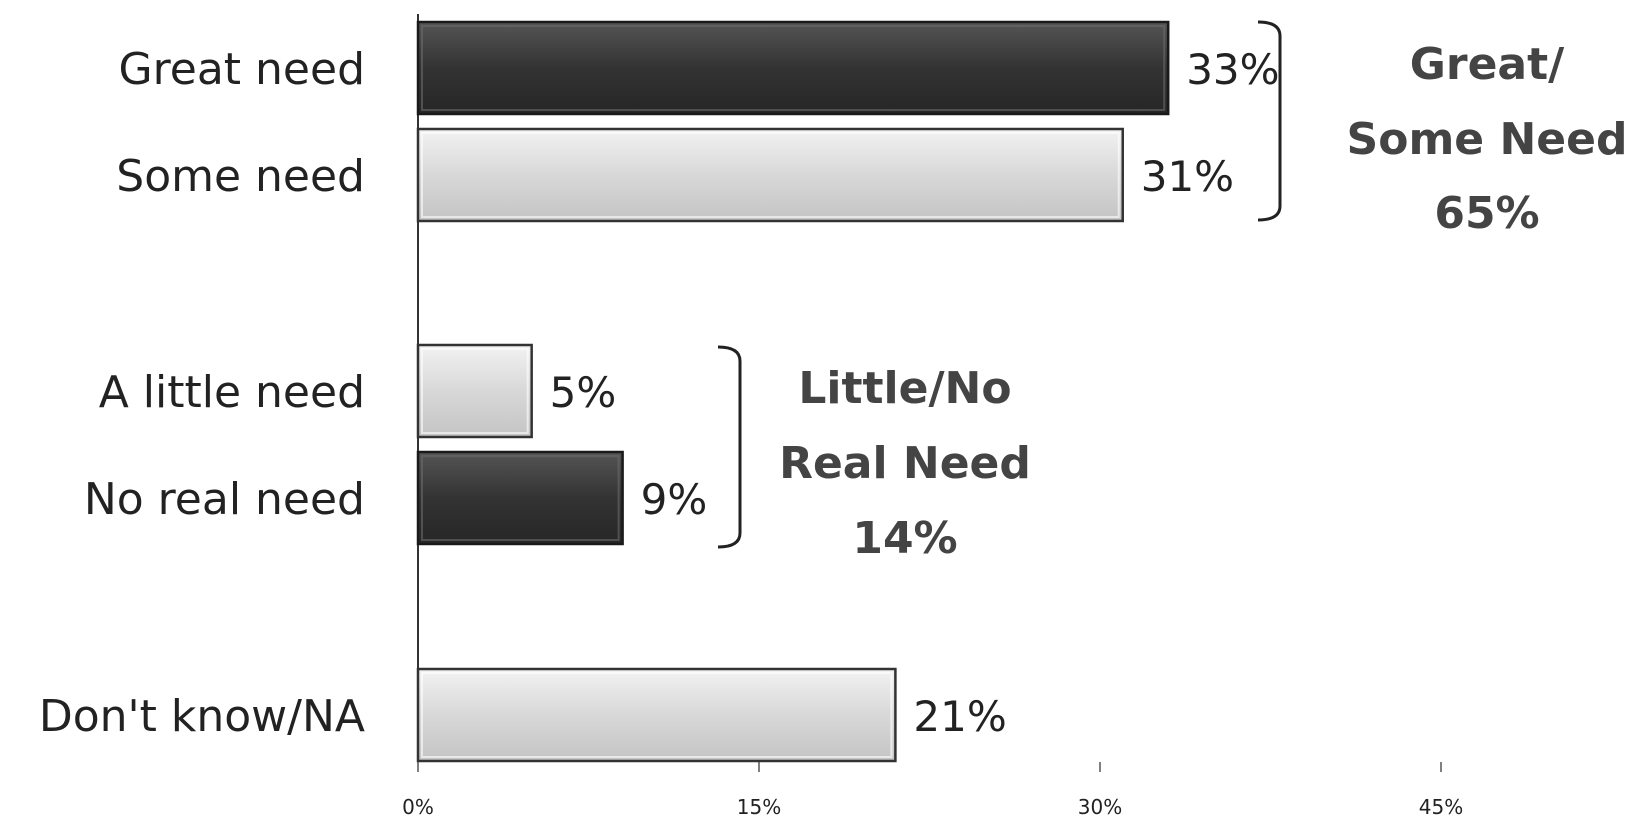 The height and width of the screenshot is (819, 1645). What do you see at coordinates (240, 176) in the screenshot?
I see `category-label: Some need` at bounding box center [240, 176].